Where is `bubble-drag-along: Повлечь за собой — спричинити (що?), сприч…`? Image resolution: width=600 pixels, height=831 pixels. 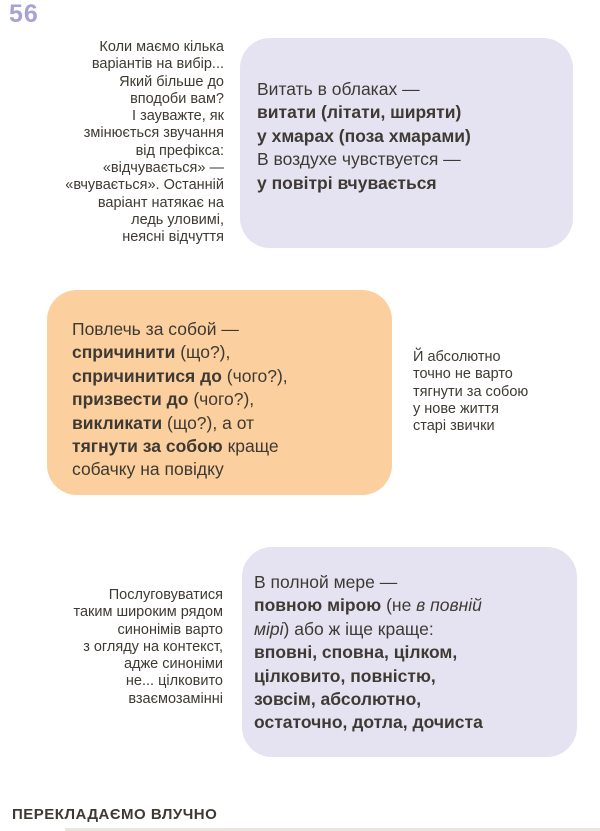 bubble-drag-along: Повлечь за собой — спричинити (що?), сприч… is located at coordinates (219, 392).